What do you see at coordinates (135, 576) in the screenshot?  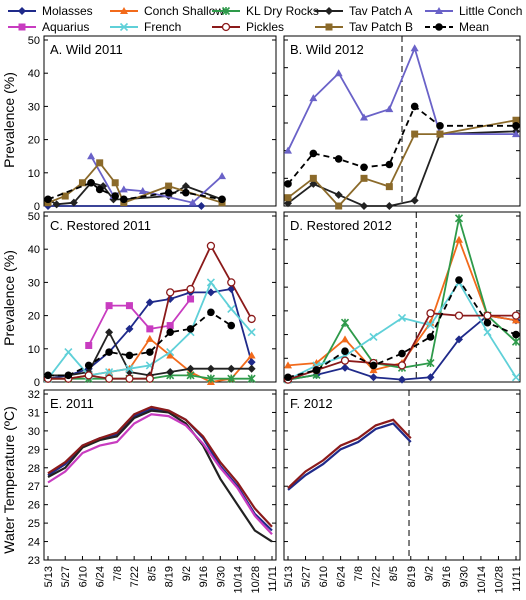 I see `x-tick-label: 7/22` at bounding box center [135, 576].